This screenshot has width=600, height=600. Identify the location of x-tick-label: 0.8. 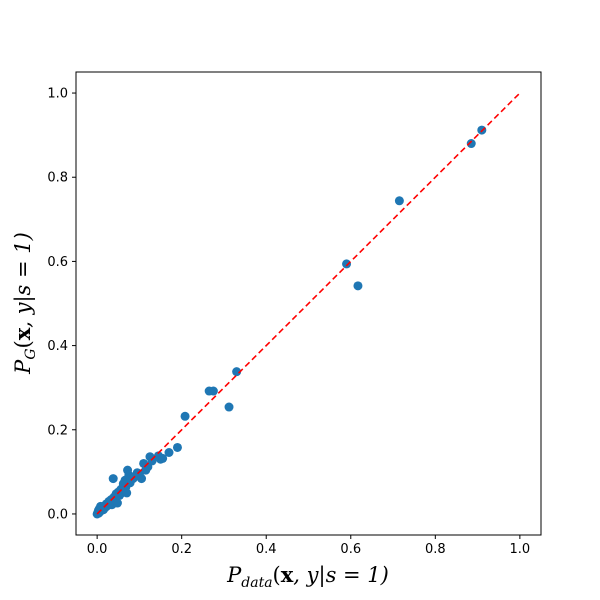
(435, 549).